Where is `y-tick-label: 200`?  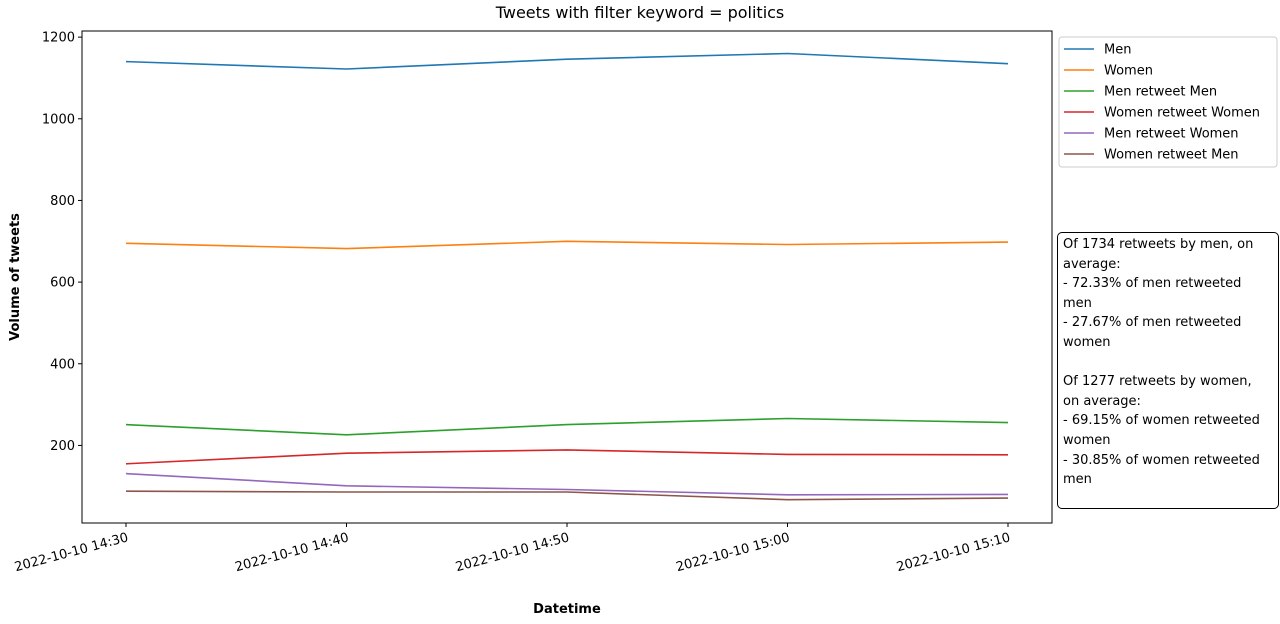
y-tick-label: 200 is located at coordinates (62, 446).